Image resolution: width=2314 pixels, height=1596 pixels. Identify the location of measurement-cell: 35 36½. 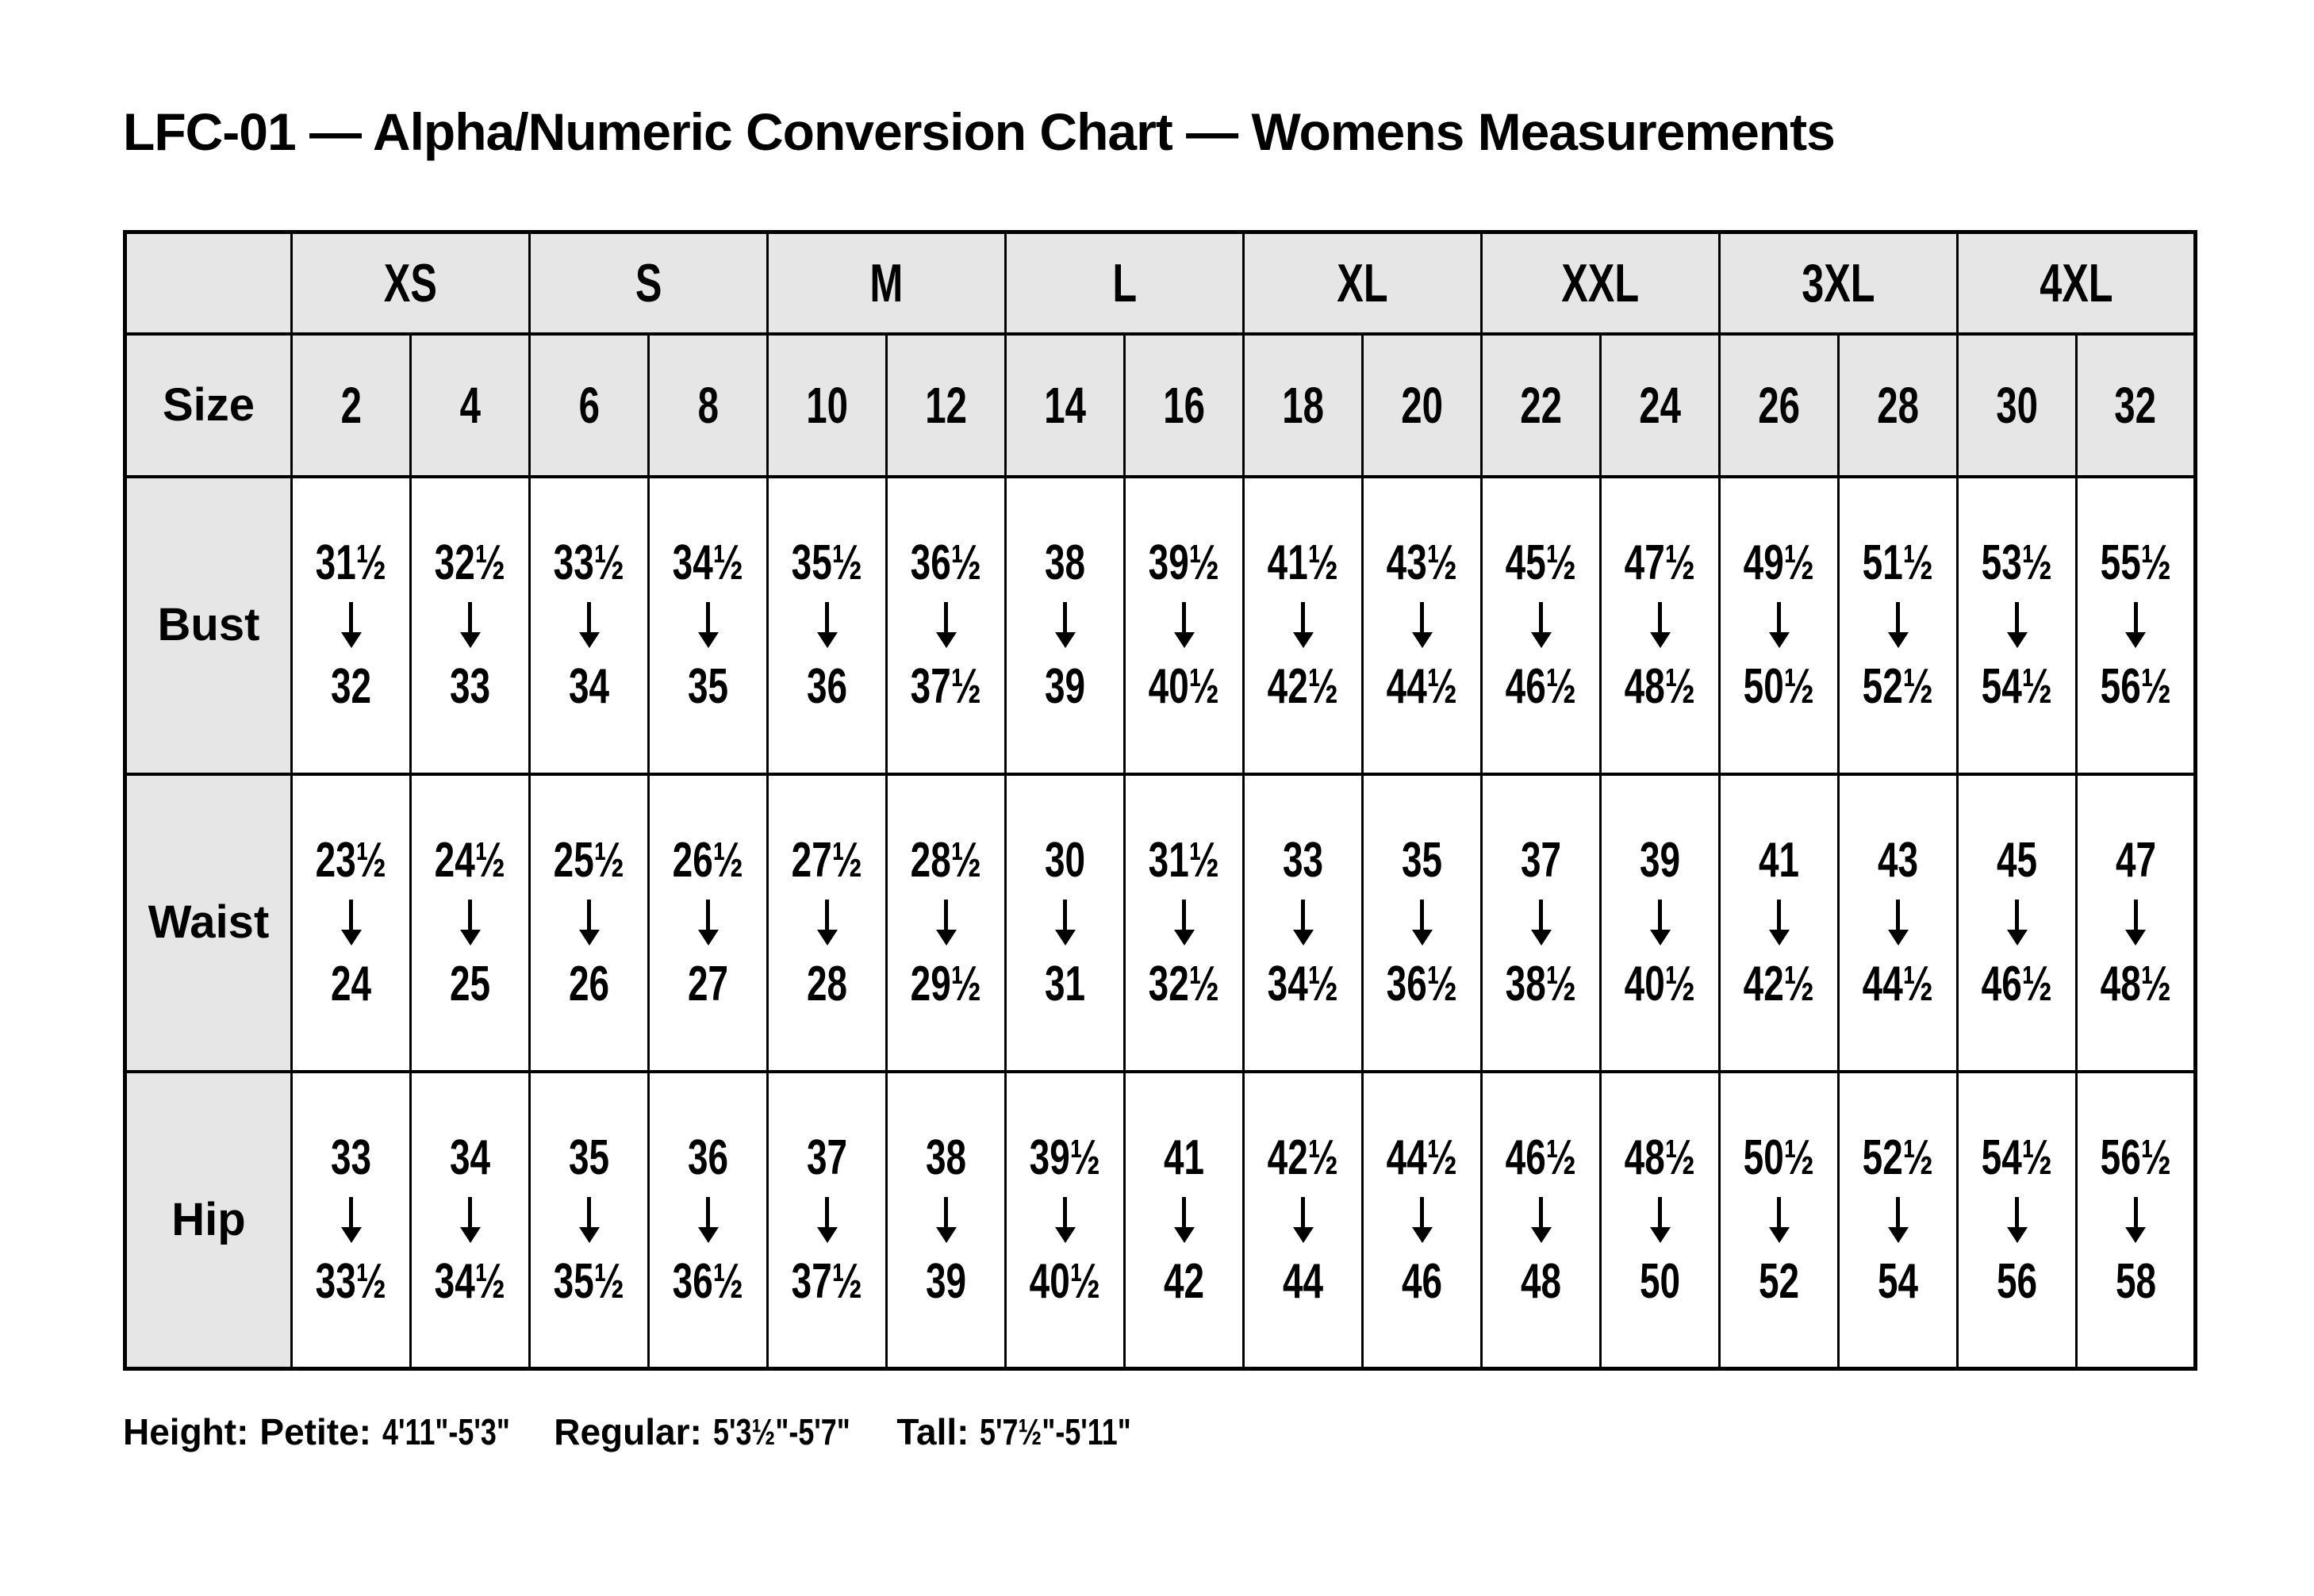
(1422, 922).